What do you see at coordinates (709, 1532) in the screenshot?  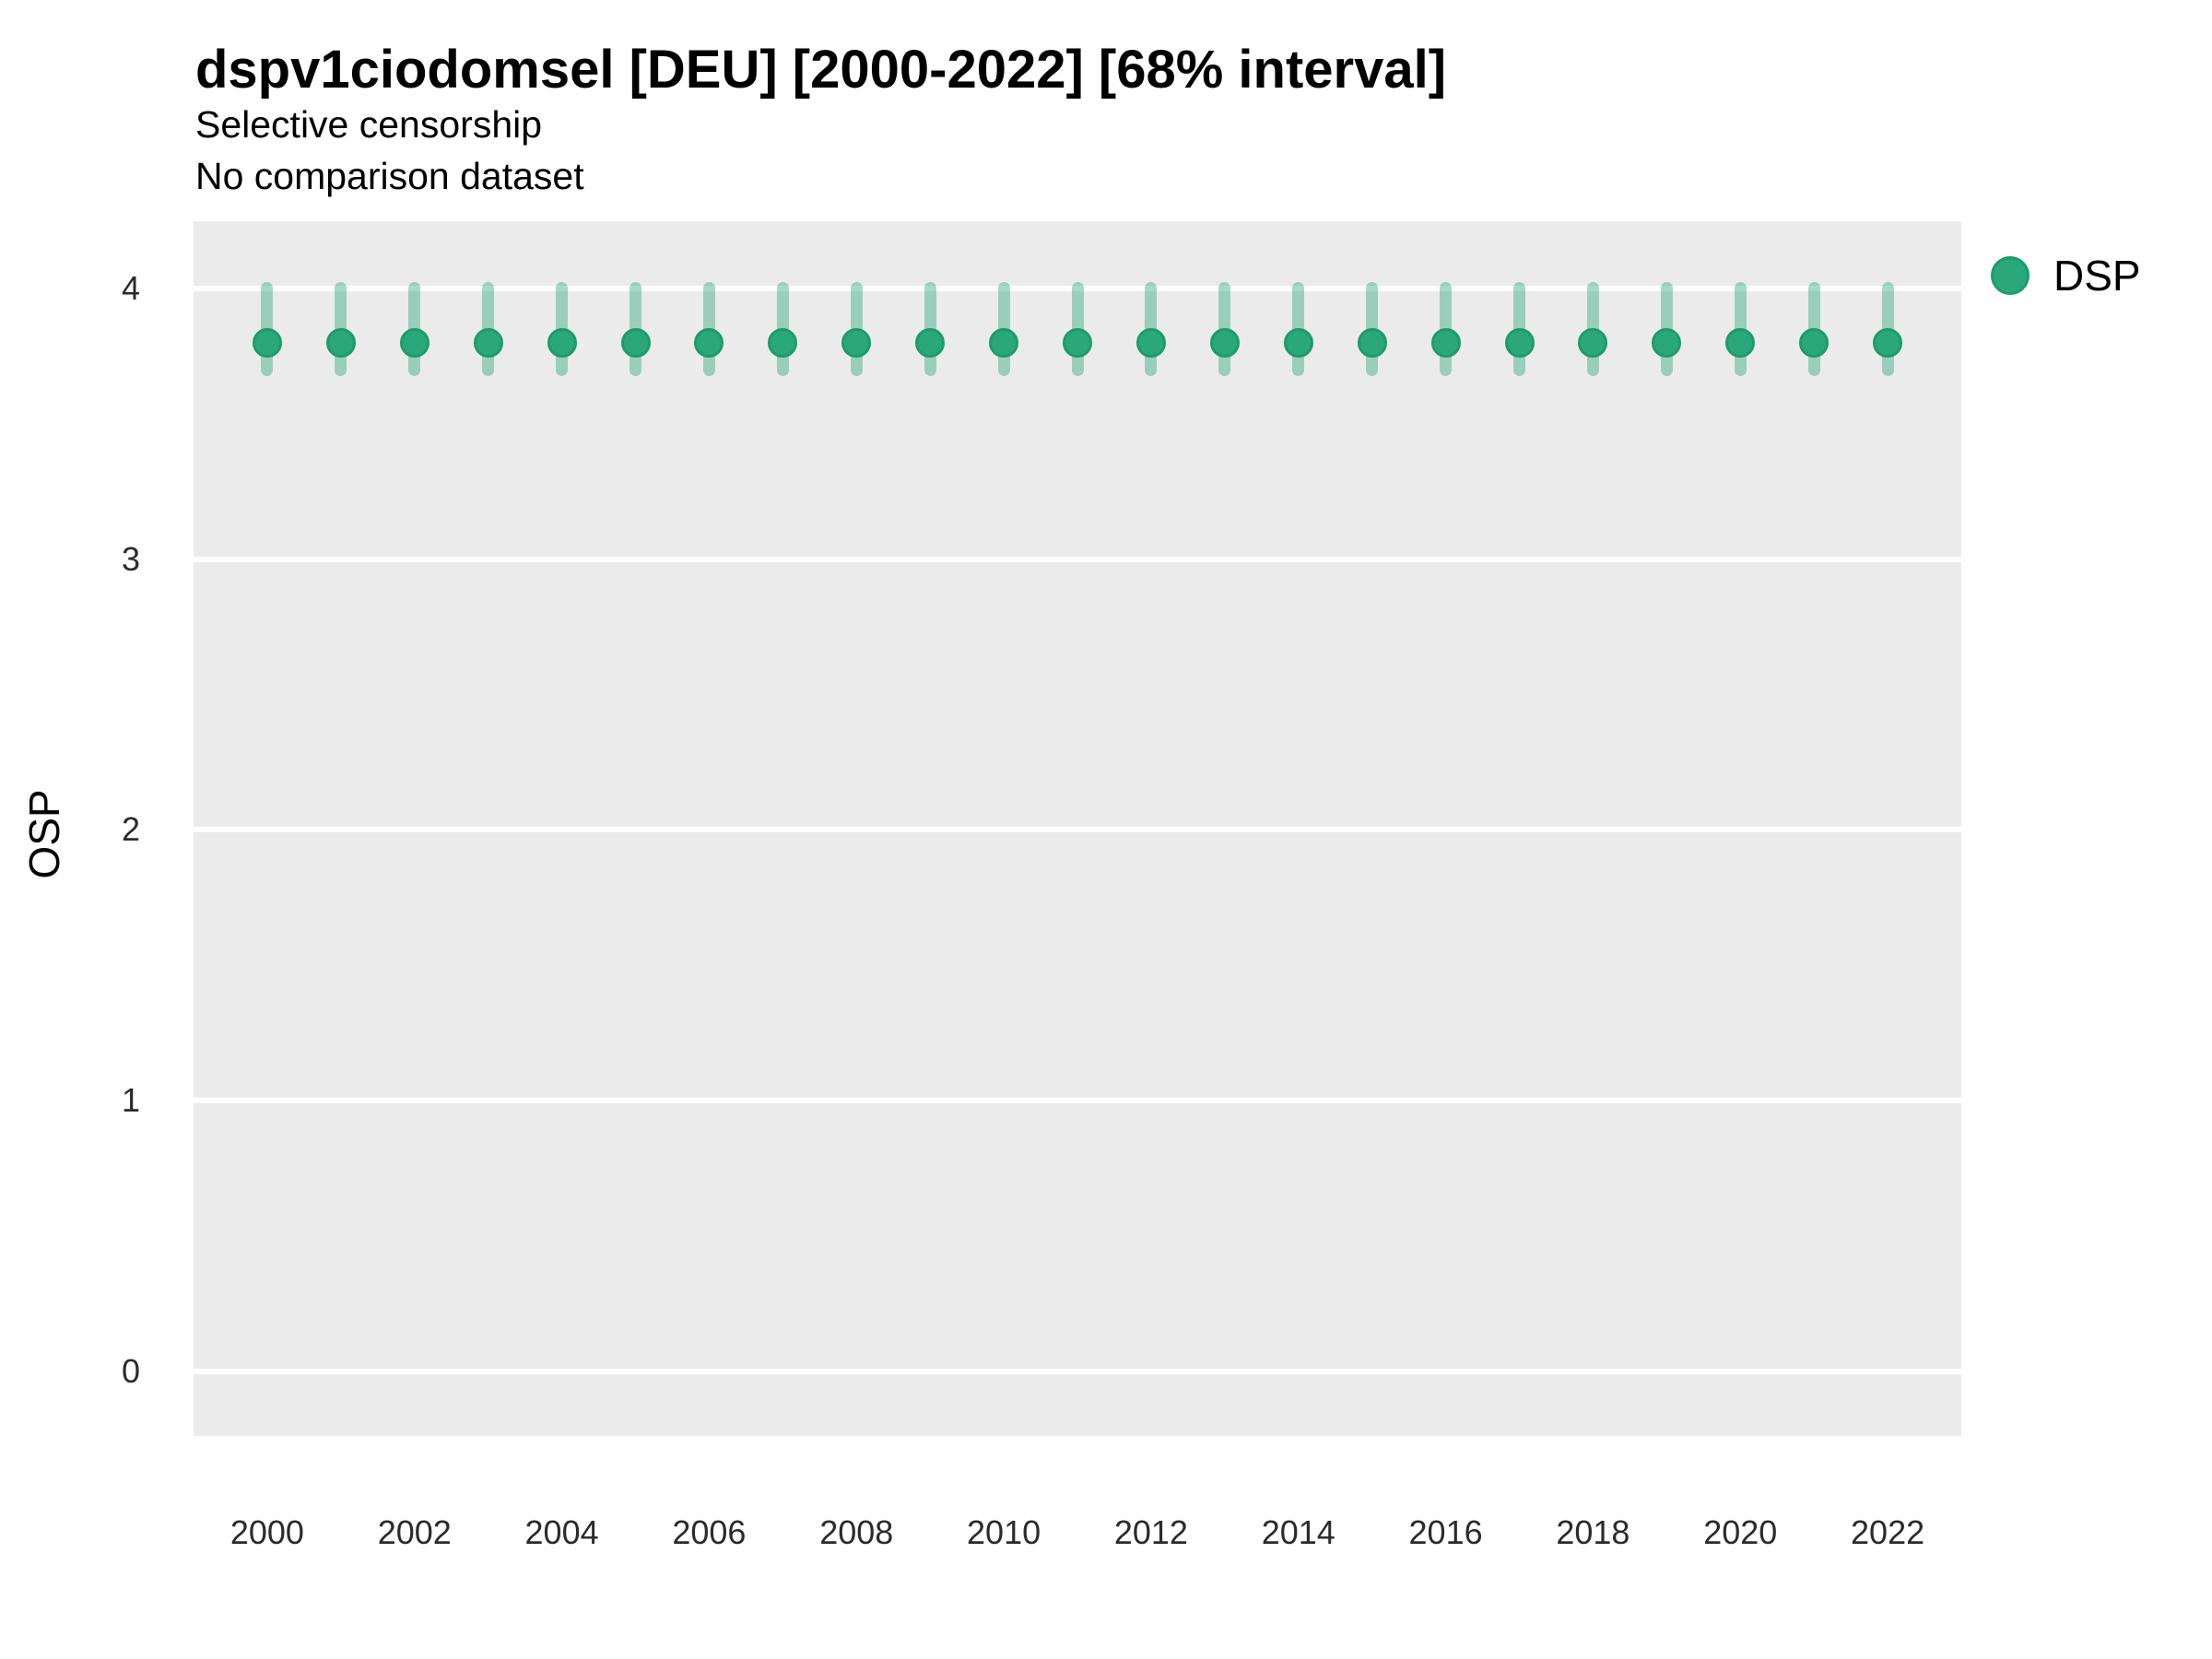 I see `x-tick-label: 2006` at bounding box center [709, 1532].